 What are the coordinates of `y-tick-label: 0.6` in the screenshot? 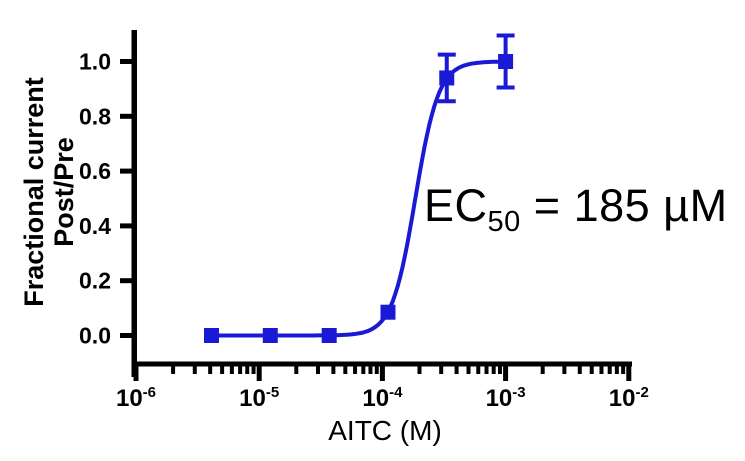 It's located at (95, 171).